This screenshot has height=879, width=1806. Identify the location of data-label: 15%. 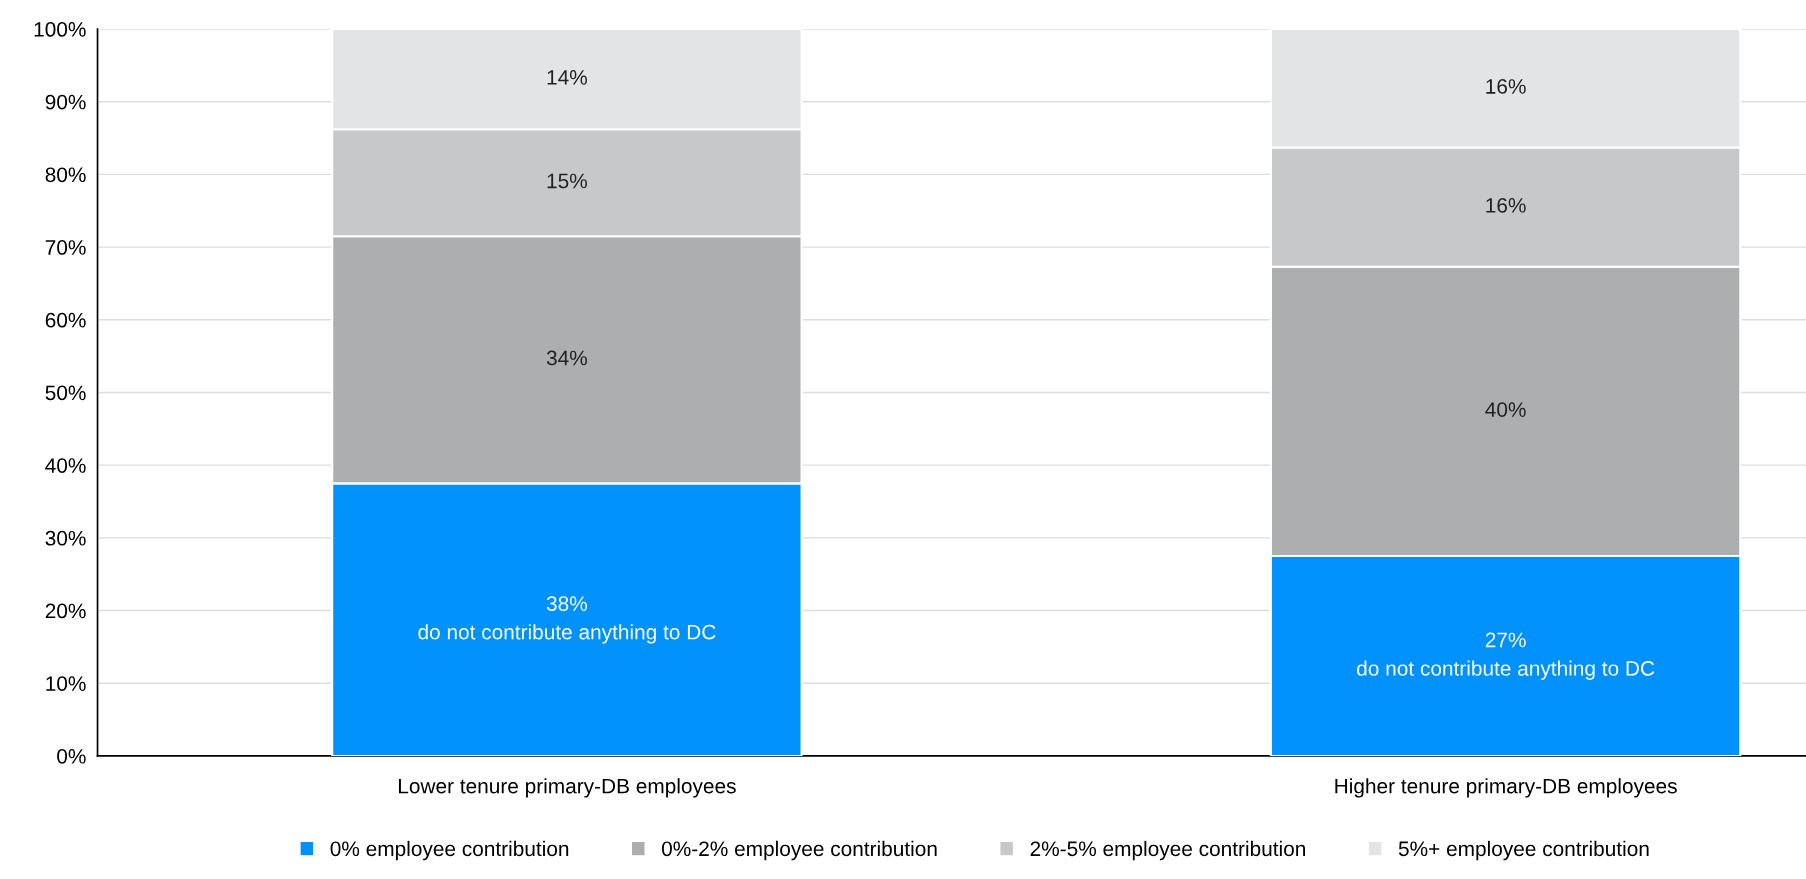
(567, 181).